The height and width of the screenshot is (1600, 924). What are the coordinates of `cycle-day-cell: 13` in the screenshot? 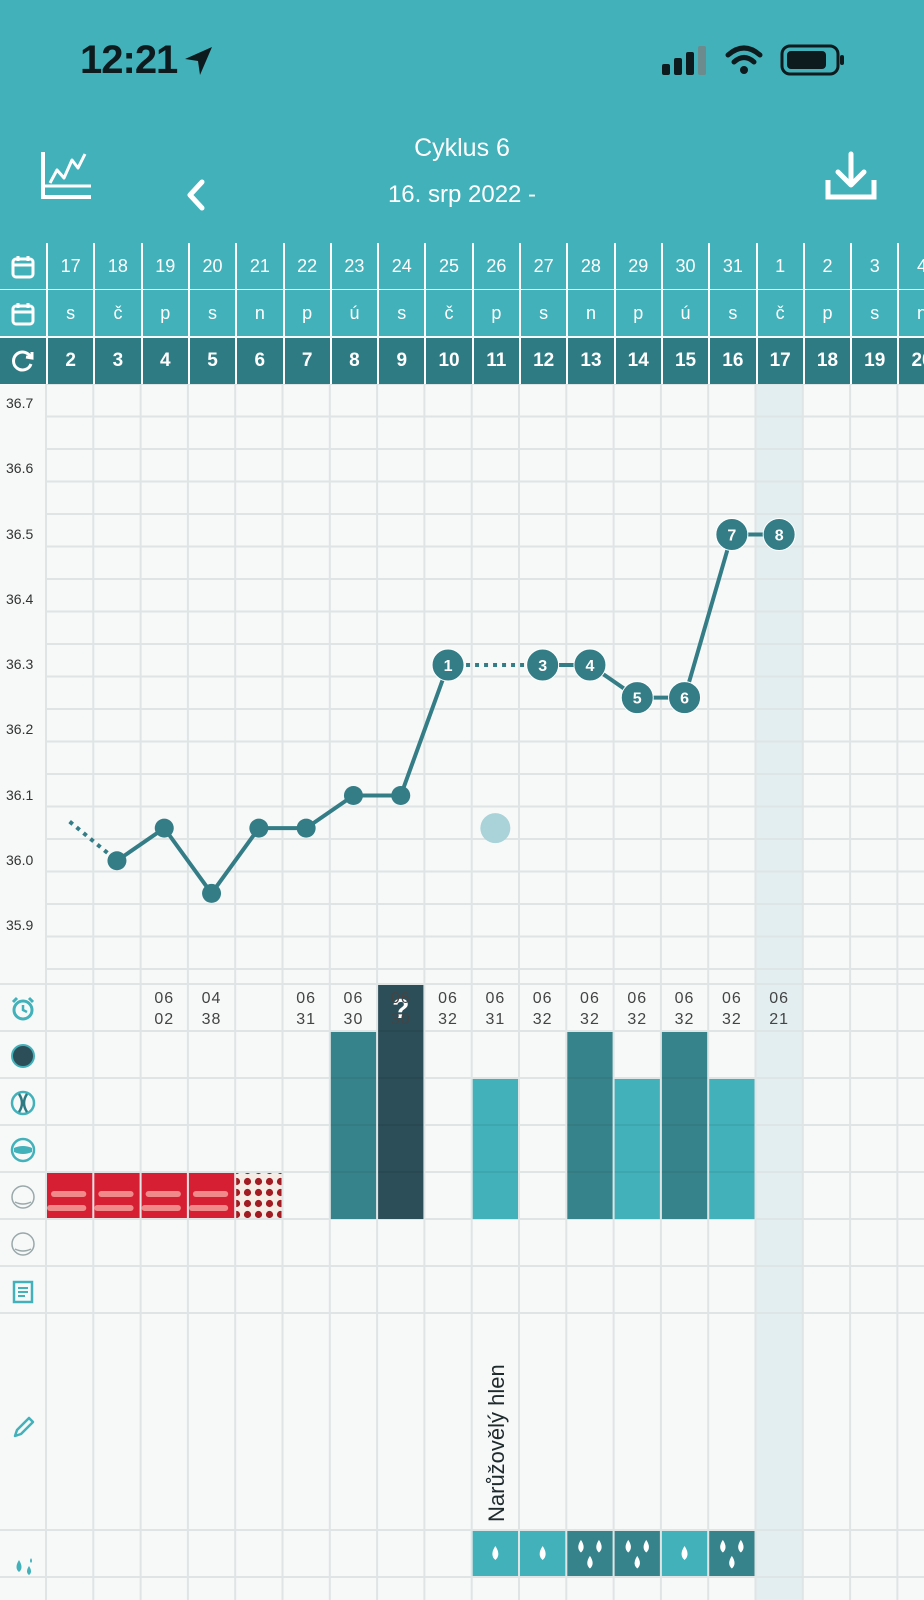 It's located at (589, 361).